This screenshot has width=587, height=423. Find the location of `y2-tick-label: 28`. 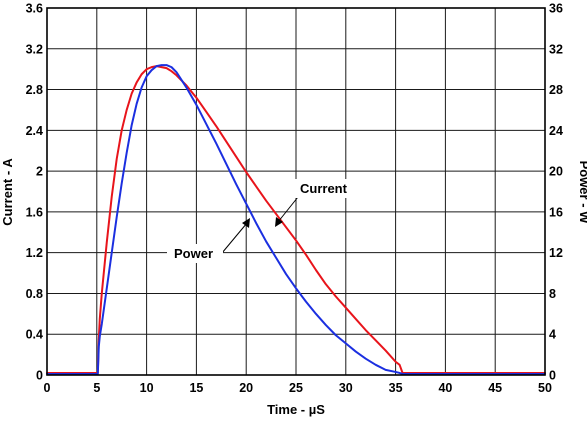

y2-tick-label: 28 is located at coordinates (556, 90).